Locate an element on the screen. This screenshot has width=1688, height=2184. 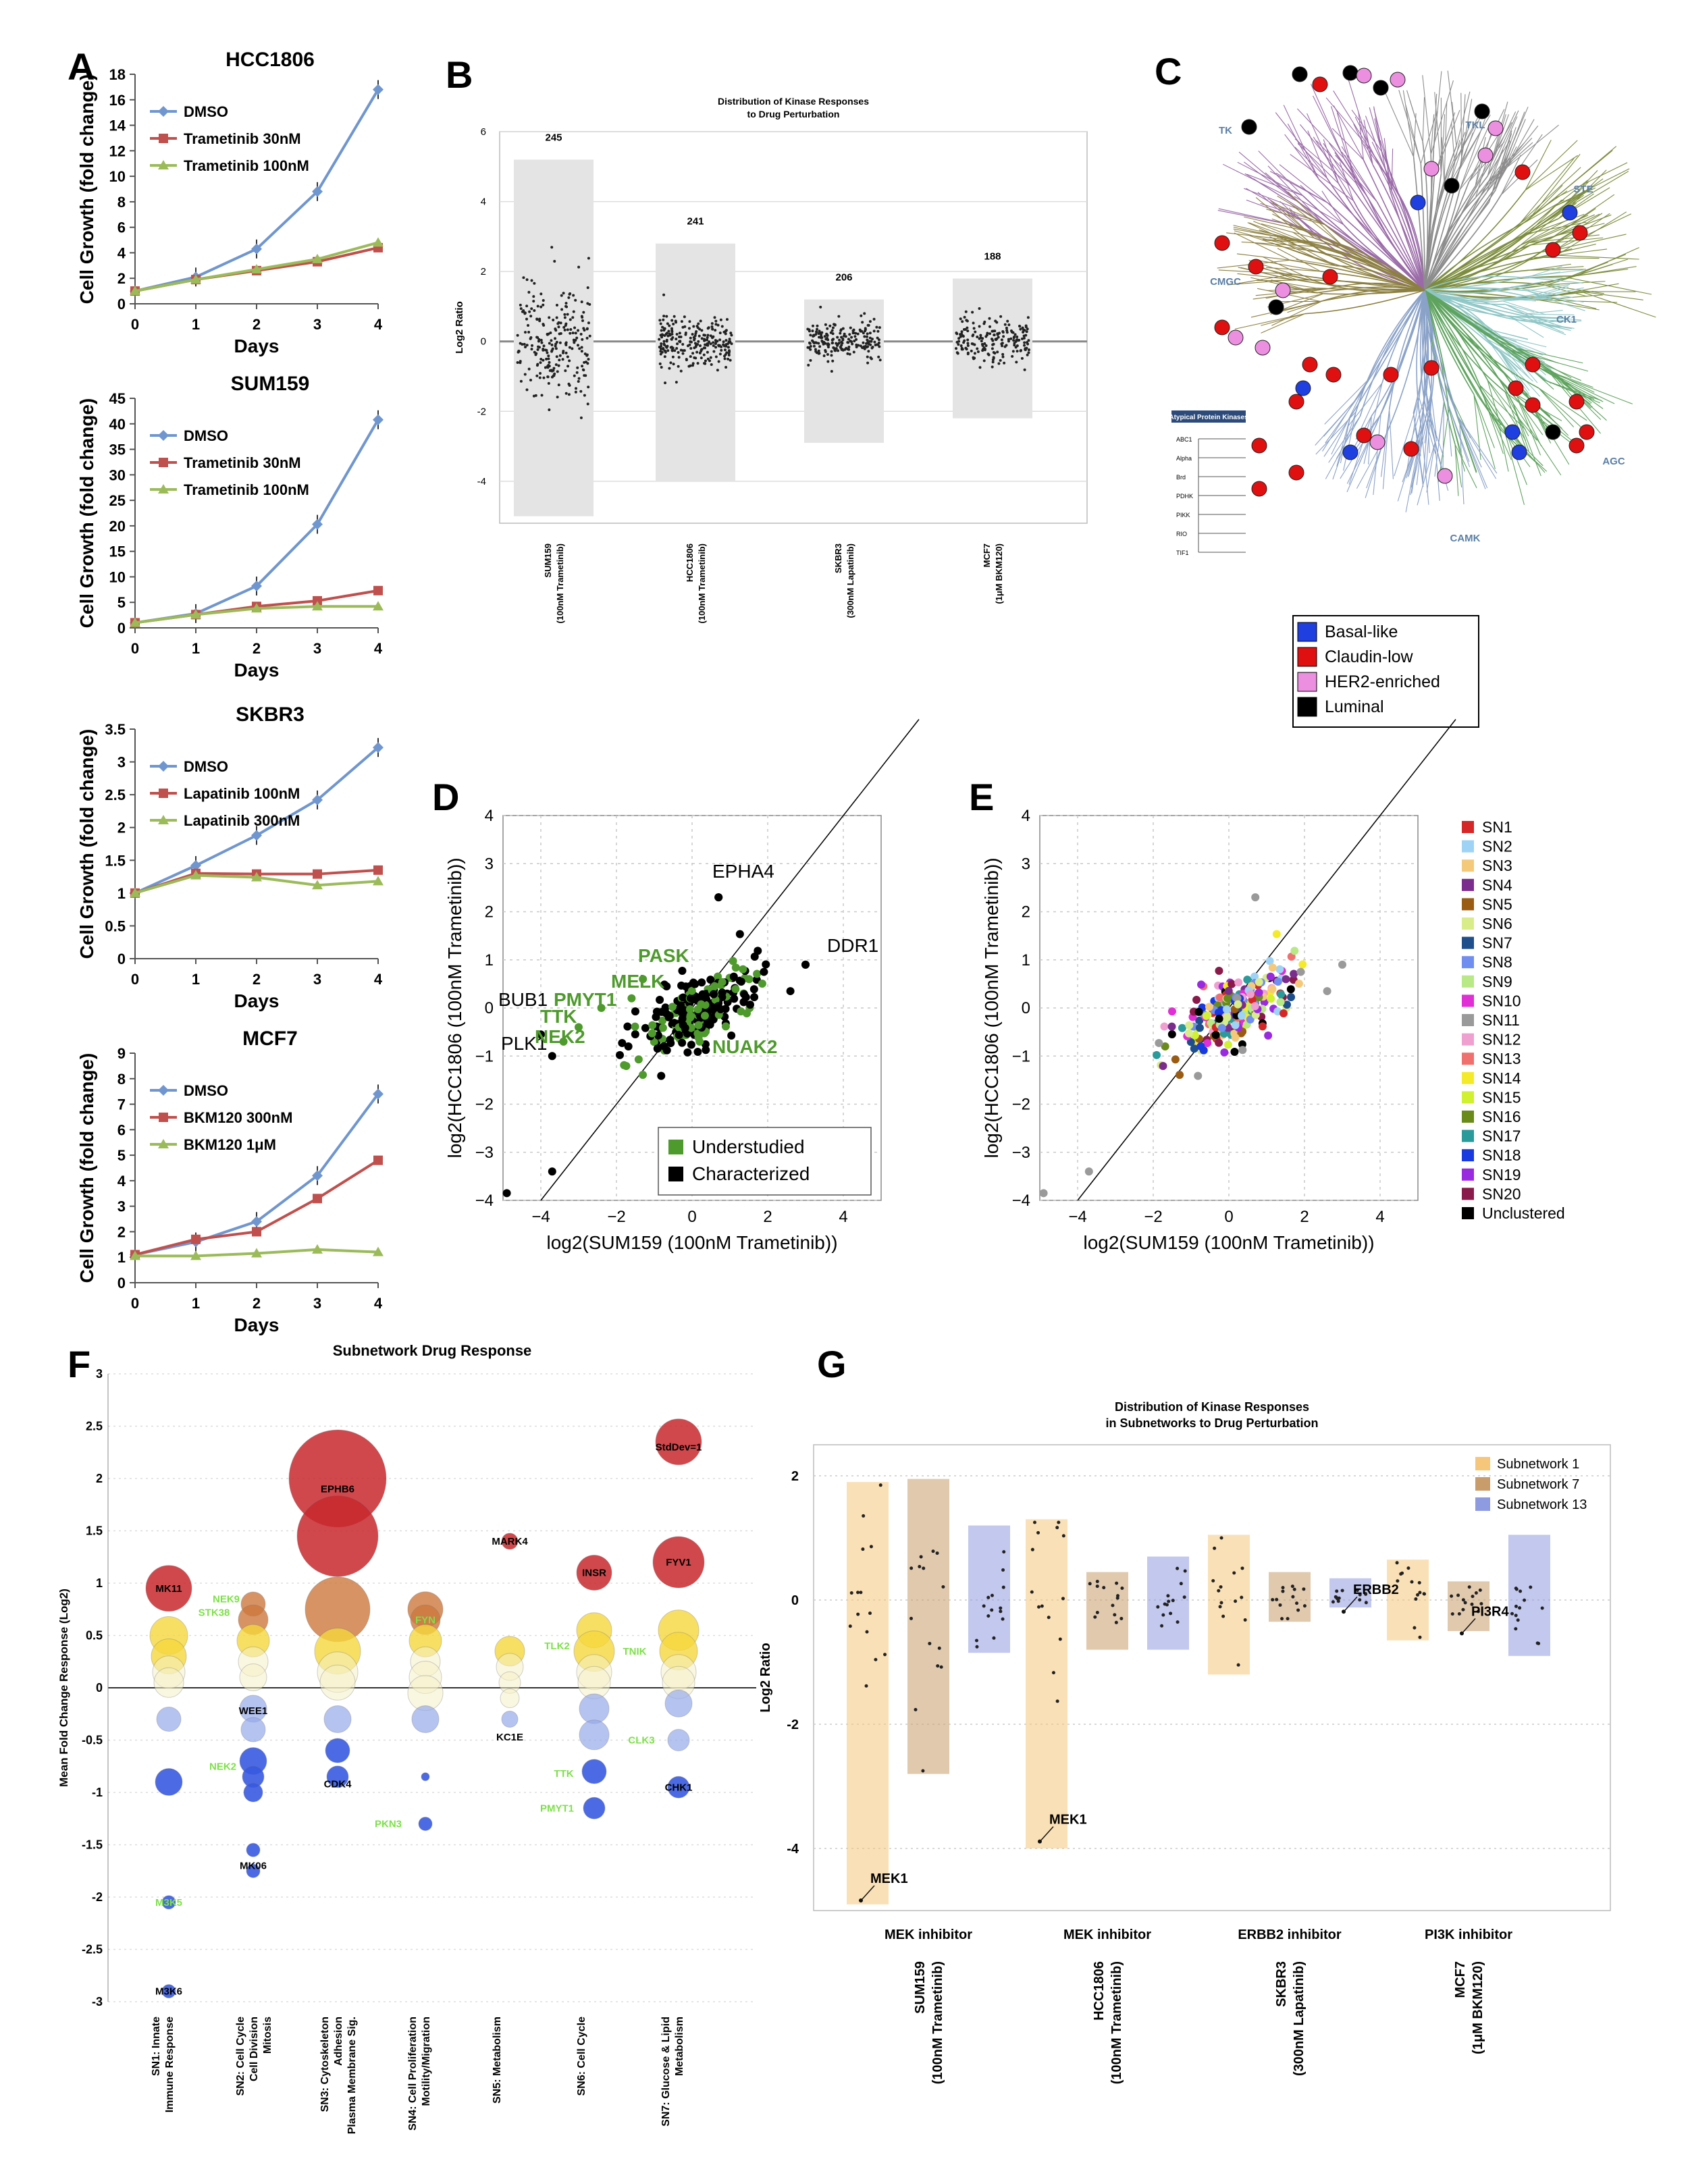
x-tick-label: −2 is located at coordinates (1153, 1217).